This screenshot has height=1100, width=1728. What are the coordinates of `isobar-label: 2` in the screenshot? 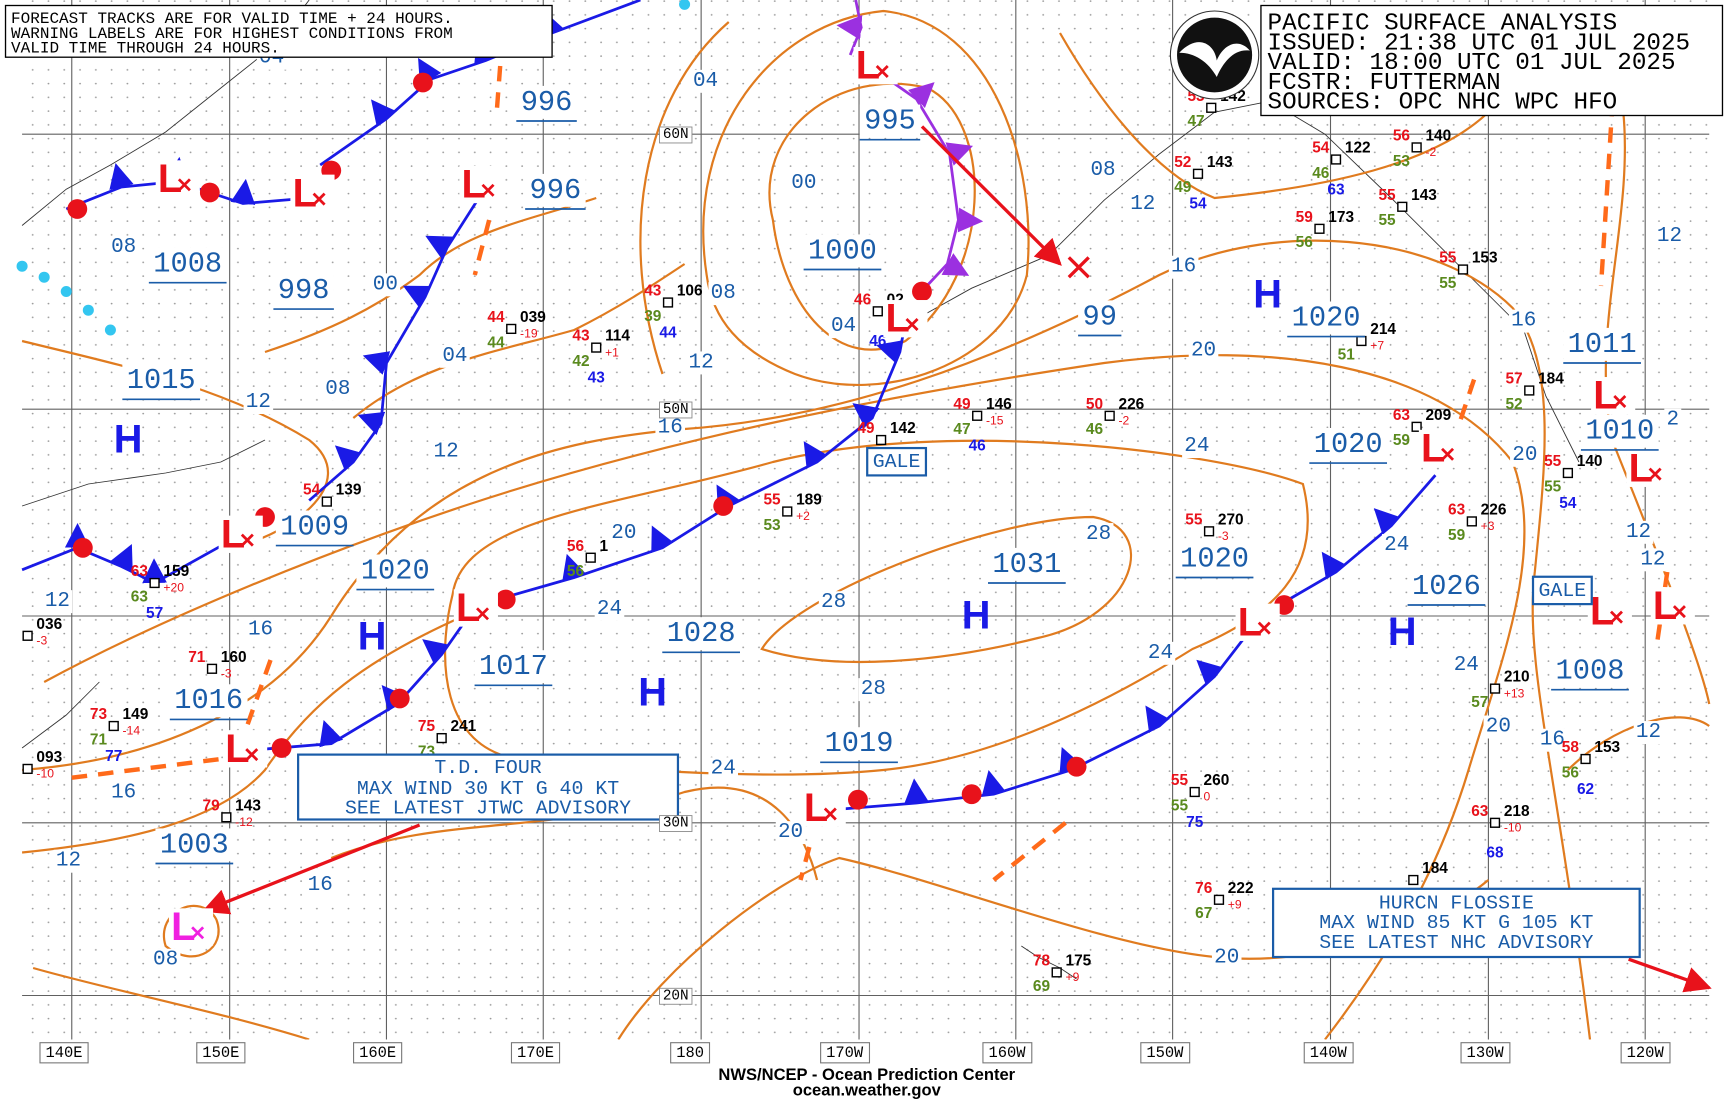 It's located at (1672, 420).